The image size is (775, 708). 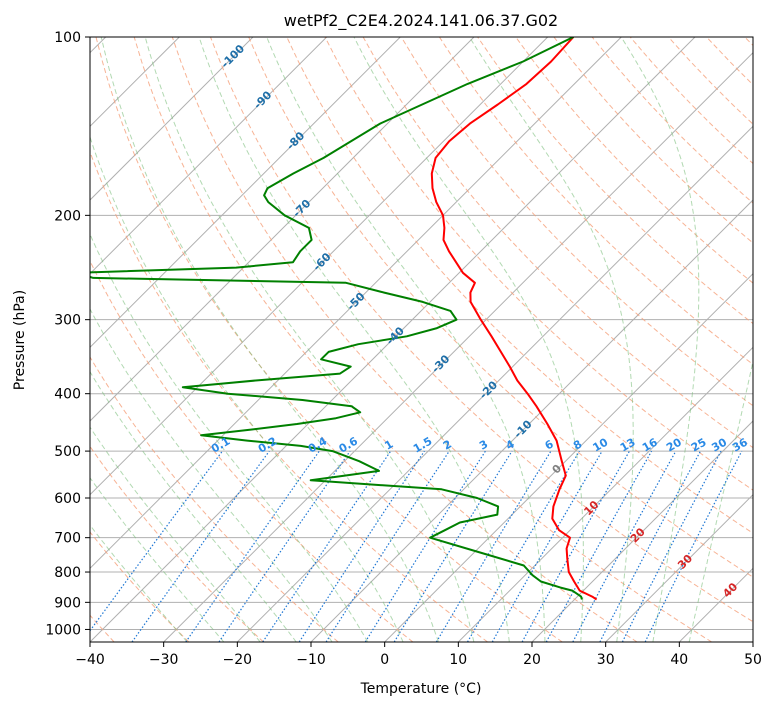 I want to click on x-tick-label: 0, so click(x=384, y=660).